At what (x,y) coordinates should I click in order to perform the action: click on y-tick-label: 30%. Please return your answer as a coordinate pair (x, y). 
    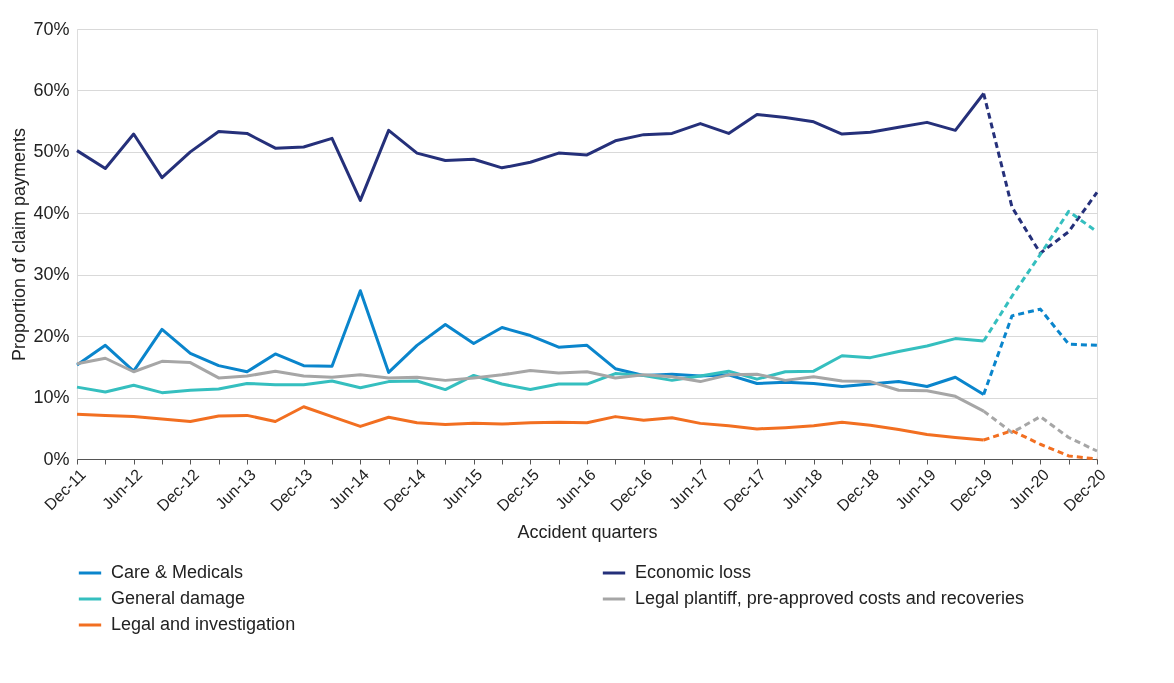
    Looking at the image, I should click on (51, 274).